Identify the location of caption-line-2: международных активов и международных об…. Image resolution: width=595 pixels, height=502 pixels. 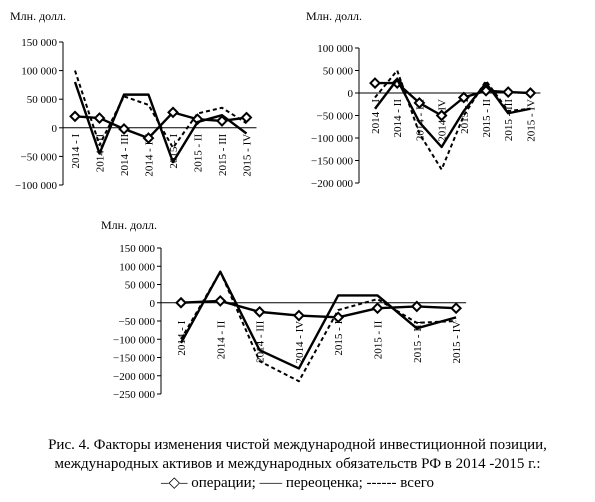
(297, 464).